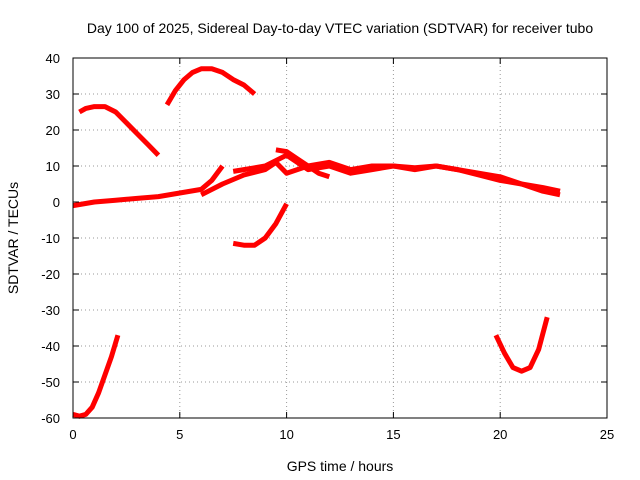 The width and height of the screenshot is (640, 480). I want to click on x-tick-label: 25, so click(607, 434).